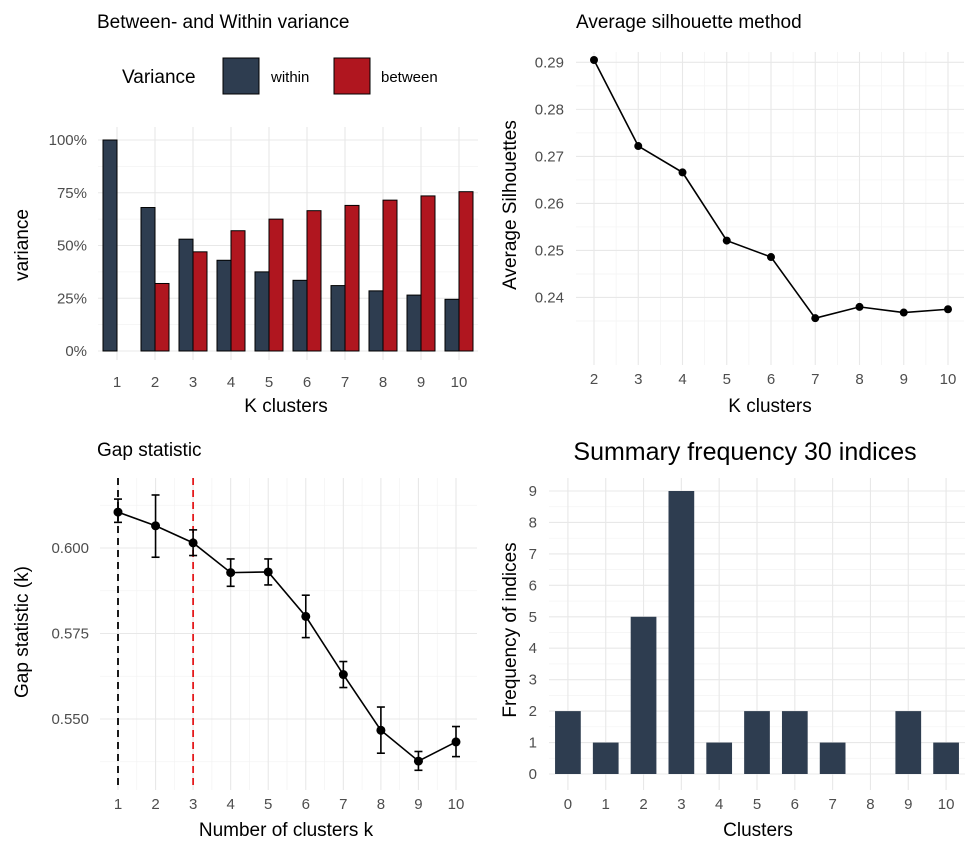  What do you see at coordinates (758, 830) in the screenshot?
I see `frequency-x-axis-title: Clusters` at bounding box center [758, 830].